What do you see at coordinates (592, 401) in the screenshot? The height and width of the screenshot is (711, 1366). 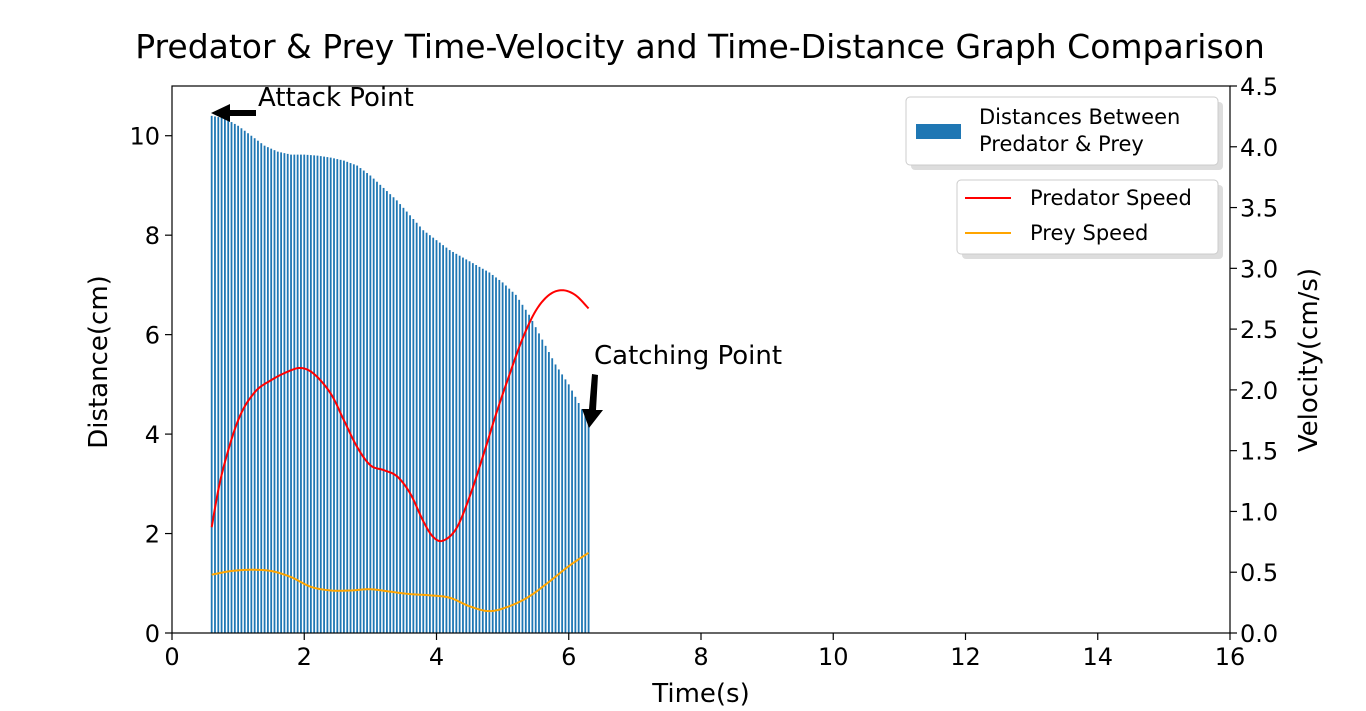 I see `catching-point-arrow` at bounding box center [592, 401].